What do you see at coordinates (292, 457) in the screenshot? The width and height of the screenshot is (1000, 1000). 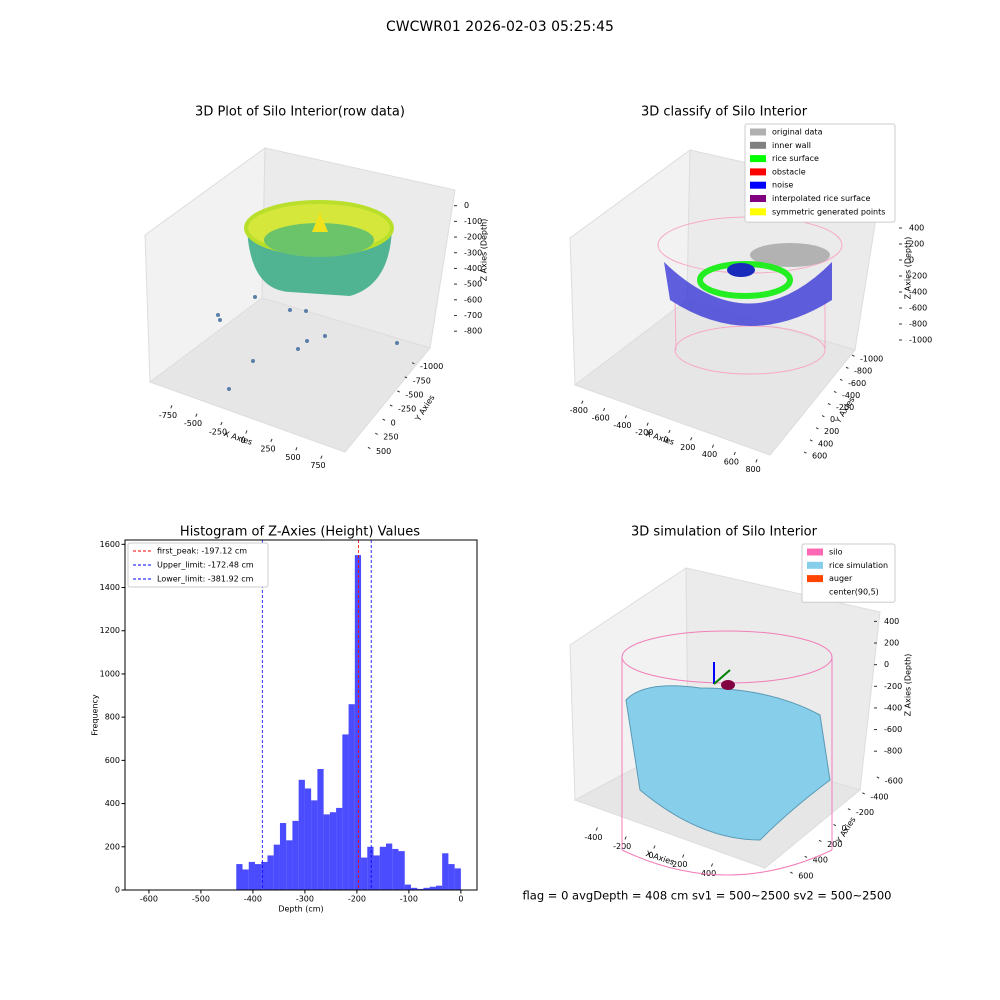 I see `x-tick-label: 500` at bounding box center [292, 457].